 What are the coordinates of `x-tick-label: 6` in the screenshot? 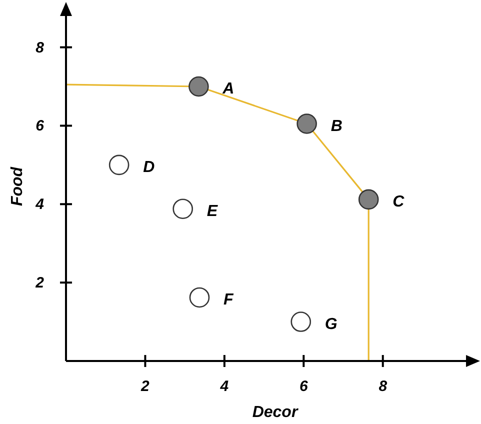 It's located at (303, 386).